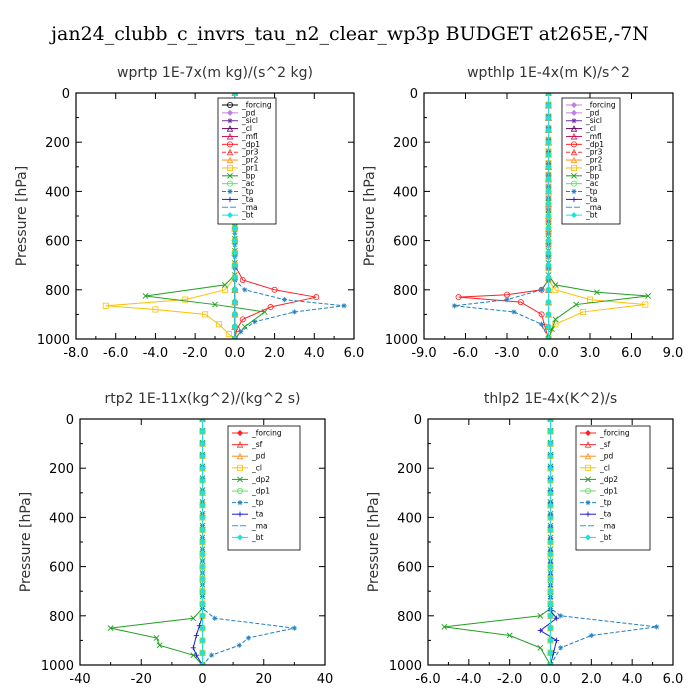 The height and width of the screenshot is (700, 700). Describe the element at coordinates (551, 216) in the screenshot. I see `series-group` at that location.